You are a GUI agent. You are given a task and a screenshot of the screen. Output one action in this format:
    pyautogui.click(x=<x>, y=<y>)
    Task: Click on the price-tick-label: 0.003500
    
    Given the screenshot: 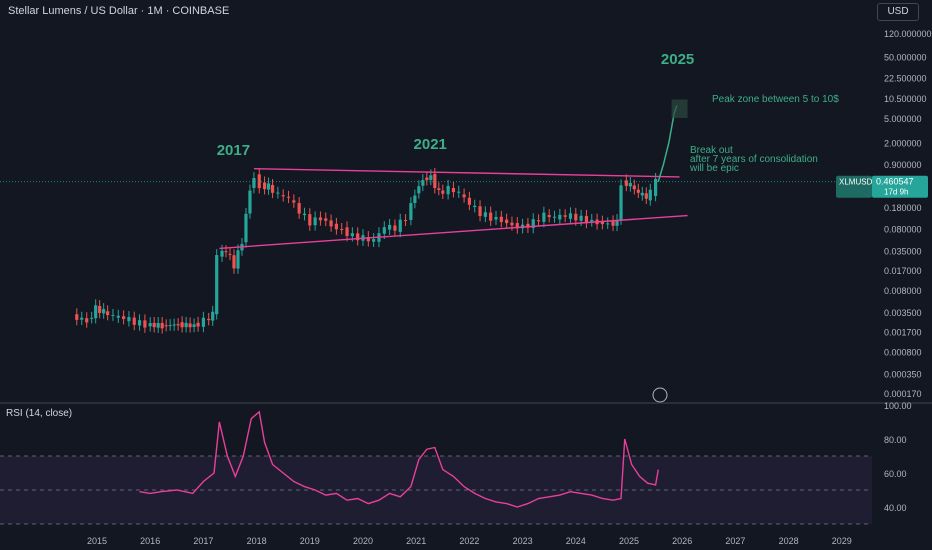 What is the action you would take?
    pyautogui.click(x=903, y=313)
    